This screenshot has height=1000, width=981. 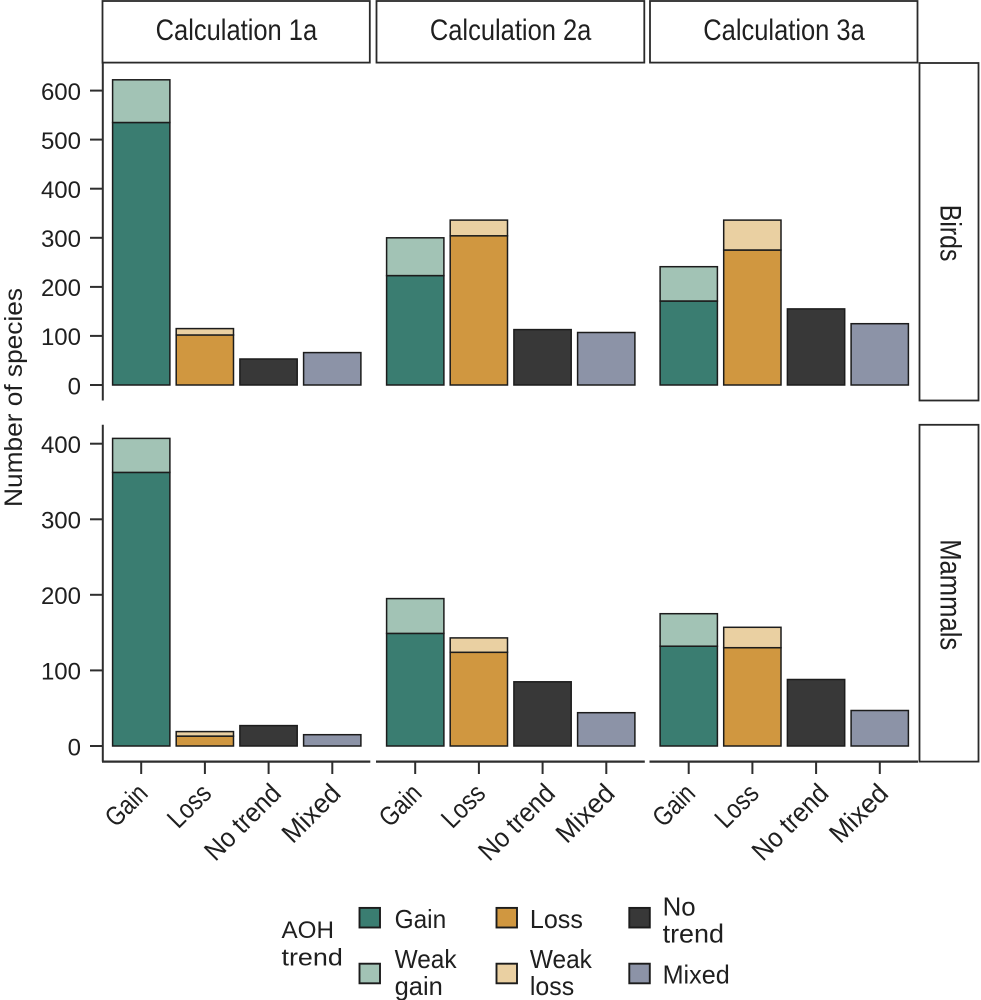 I want to click on svg-text: Gain, so click(x=421, y=919).